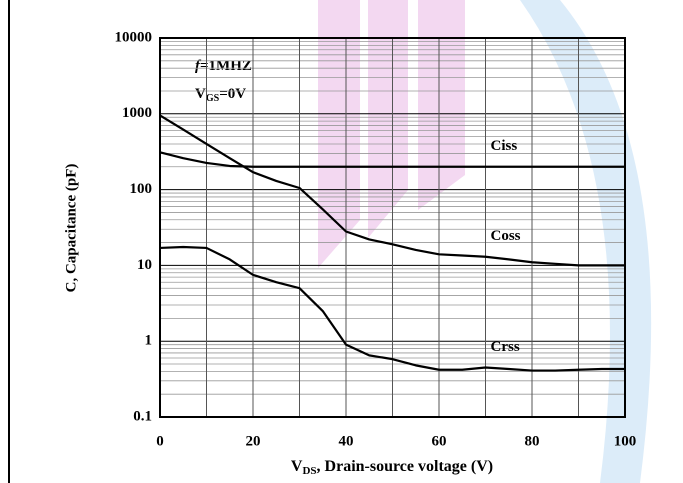  Describe the element at coordinates (392, 159) in the screenshot. I see `series-line` at that location.